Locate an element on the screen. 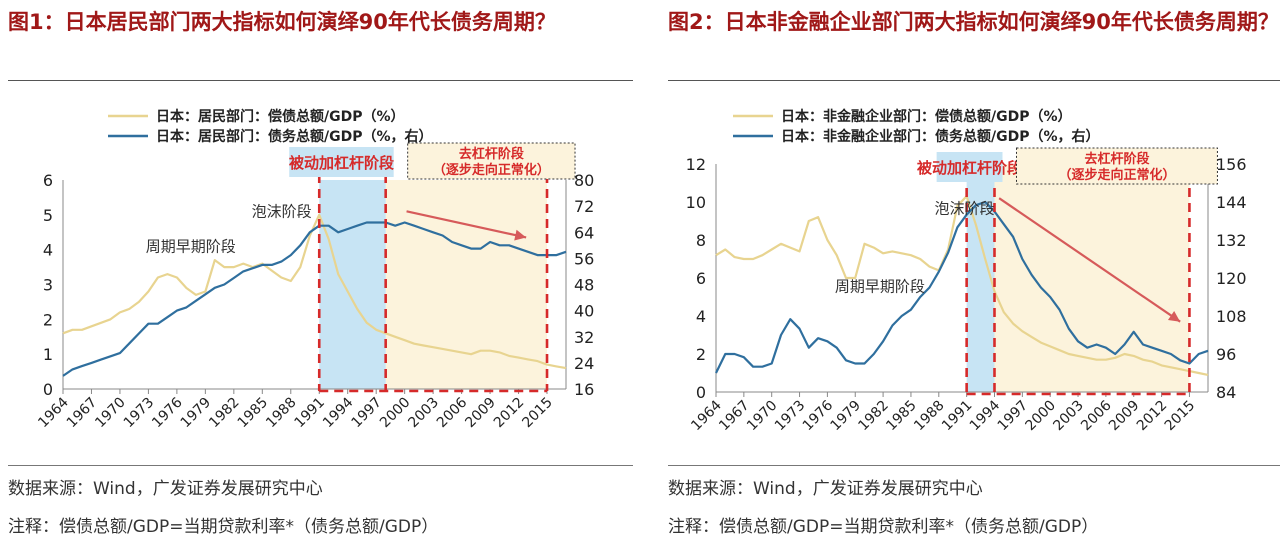 The width and height of the screenshot is (1280, 544). y-left-tick-label: 8 is located at coordinates (701, 240).